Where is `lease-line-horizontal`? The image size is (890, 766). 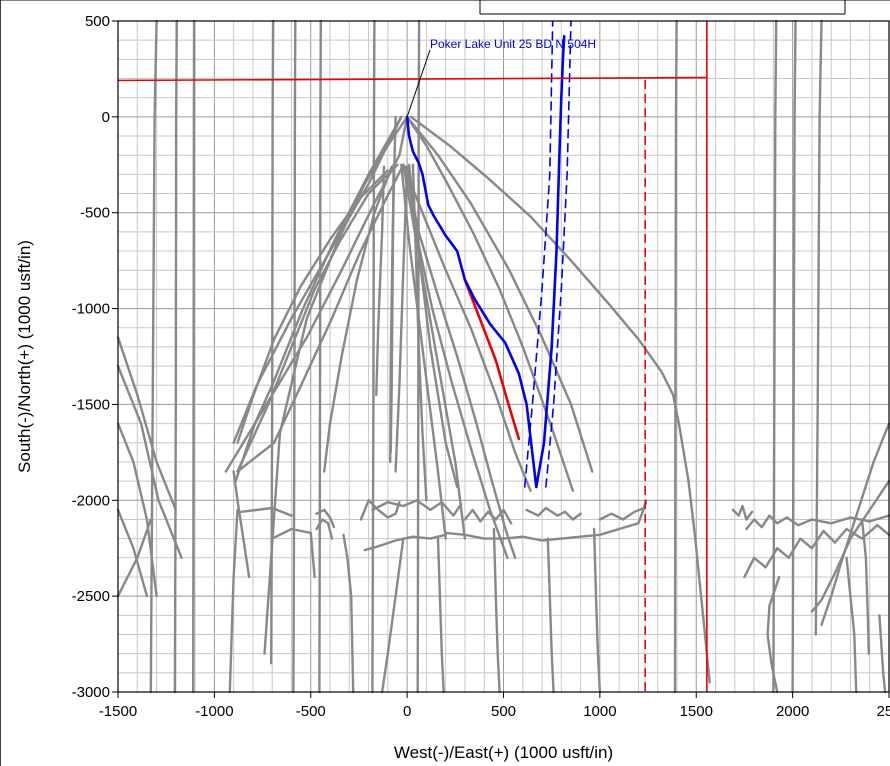 lease-line-horizontal is located at coordinates (412, 79).